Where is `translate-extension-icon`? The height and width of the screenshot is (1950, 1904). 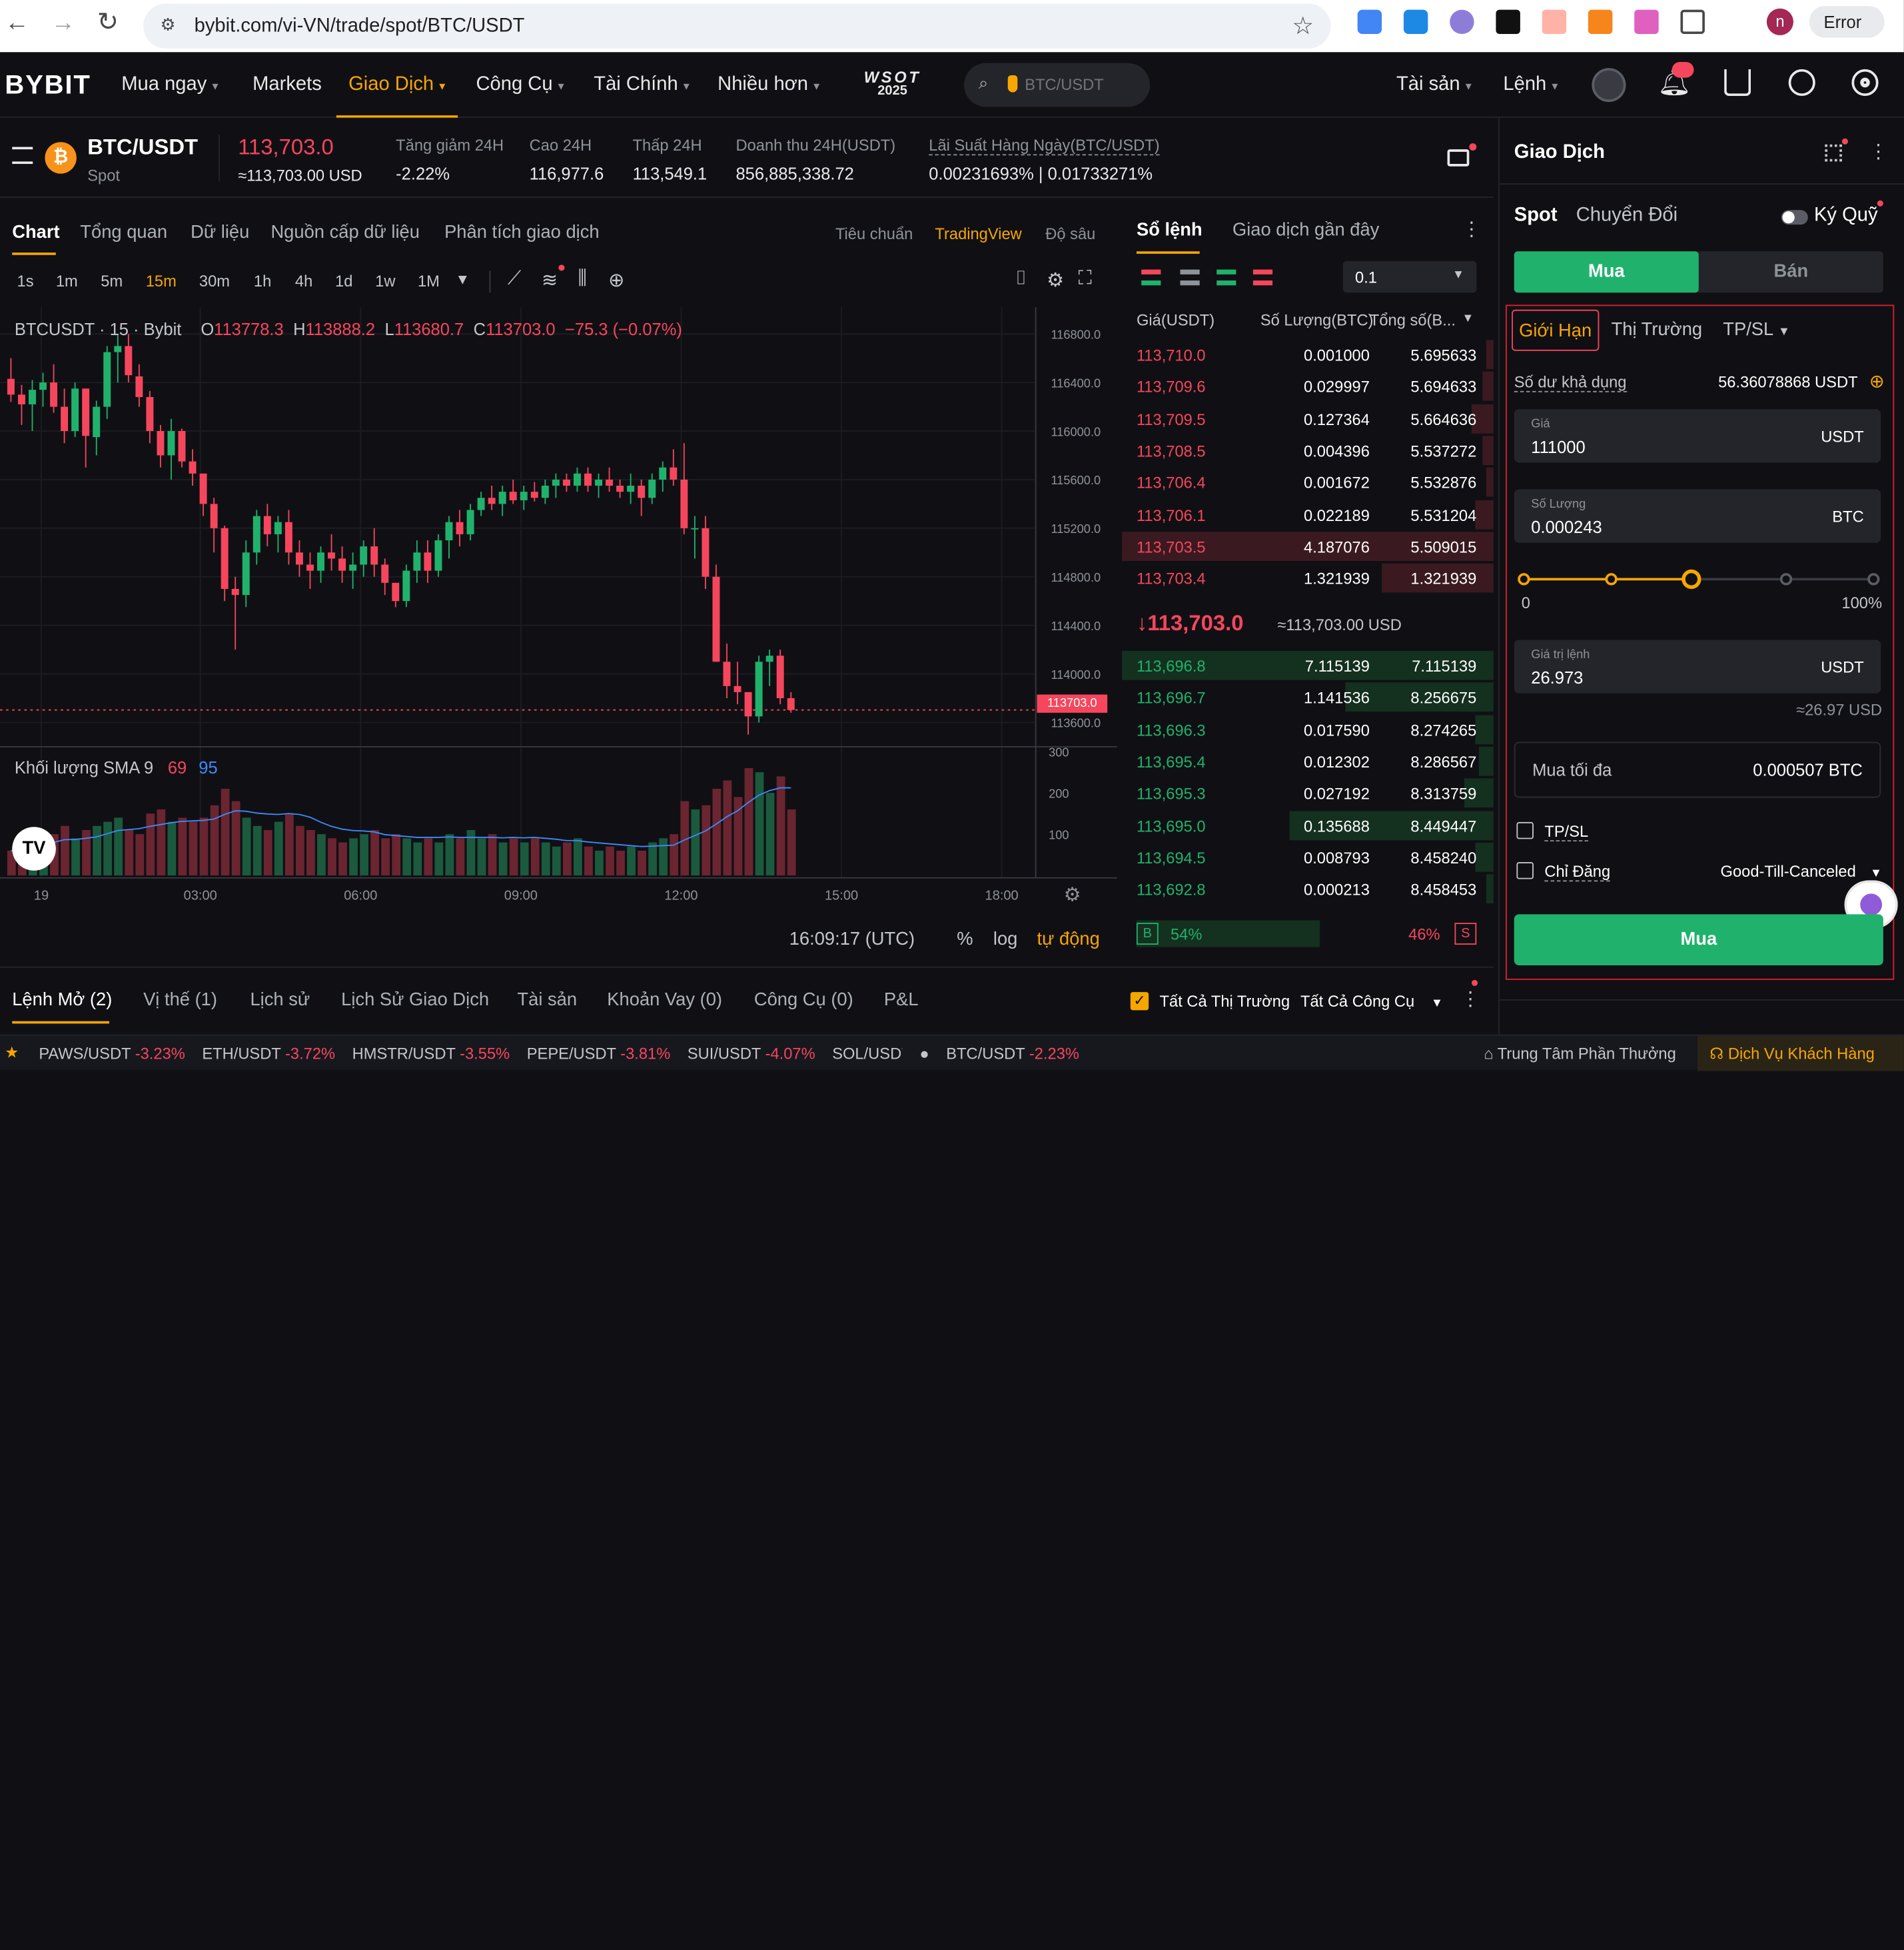
translate-extension-icon is located at coordinates (1370, 22).